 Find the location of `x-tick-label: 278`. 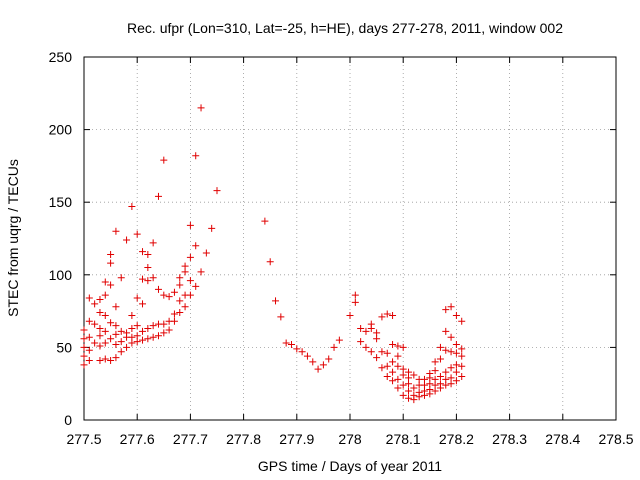

x-tick-label: 278 is located at coordinates (350, 439).